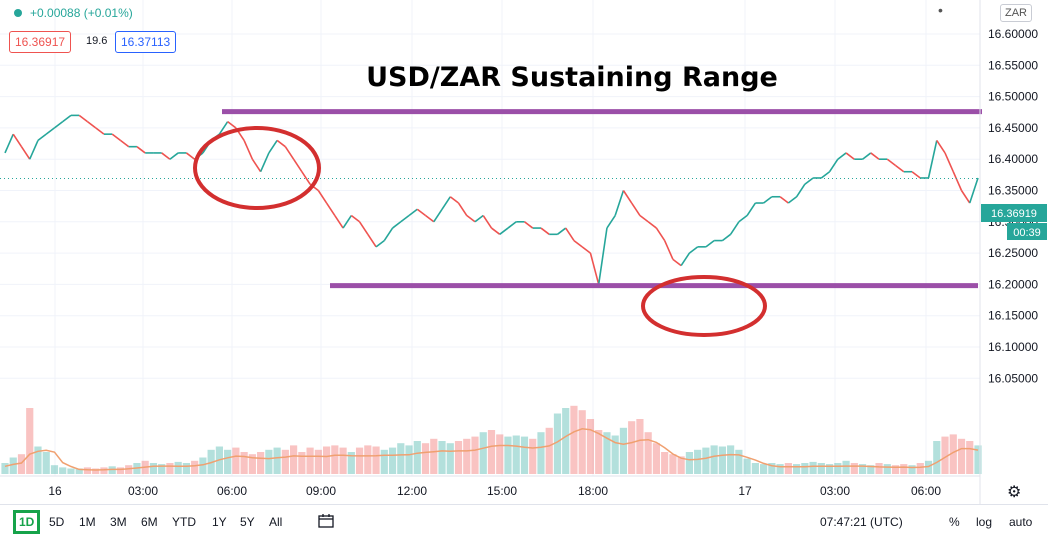 The image size is (1048, 538). I want to click on range-5y-button: 5Y, so click(247, 522).